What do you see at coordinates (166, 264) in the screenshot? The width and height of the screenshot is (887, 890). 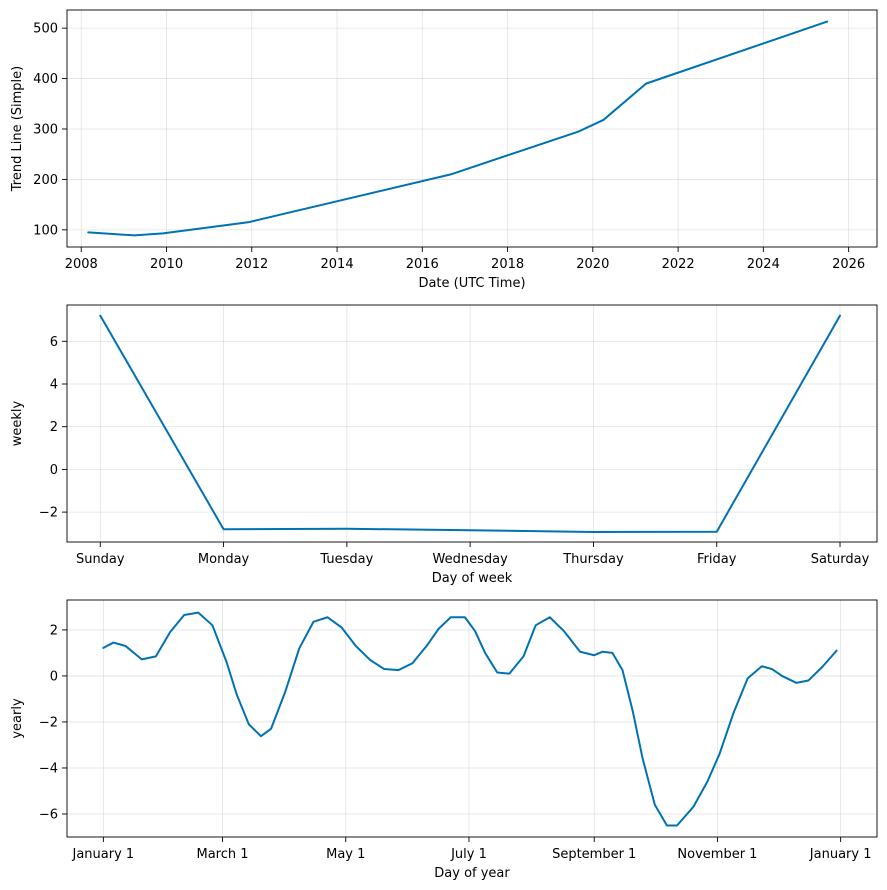 I see `x-tick-label: 2010` at bounding box center [166, 264].